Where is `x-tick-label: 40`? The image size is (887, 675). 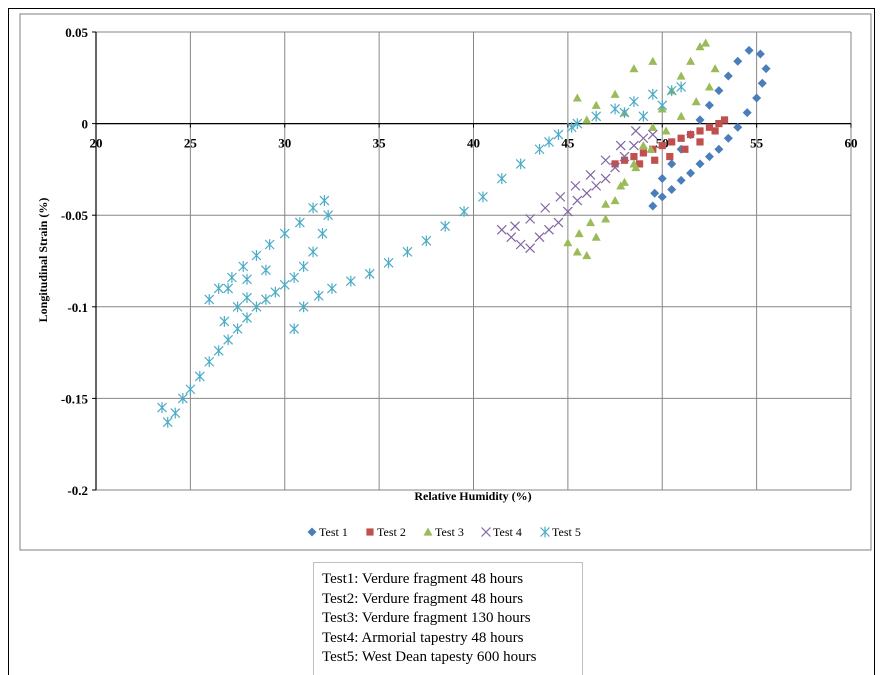
x-tick-label: 40 is located at coordinates (473, 143).